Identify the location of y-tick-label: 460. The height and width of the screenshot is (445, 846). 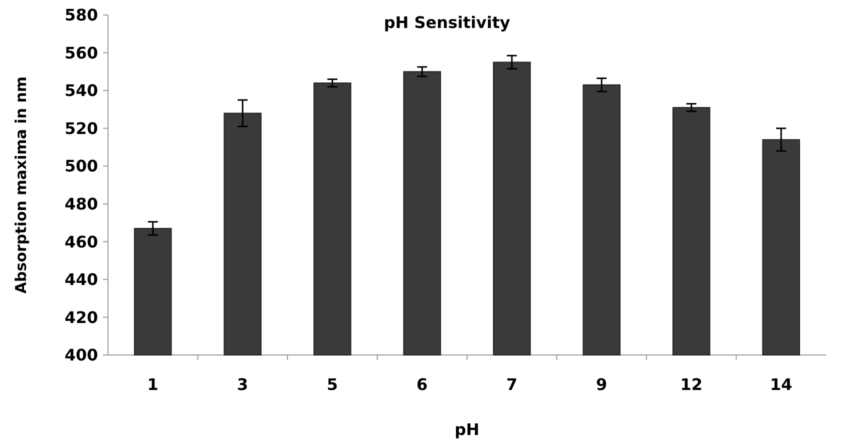
(81, 242).